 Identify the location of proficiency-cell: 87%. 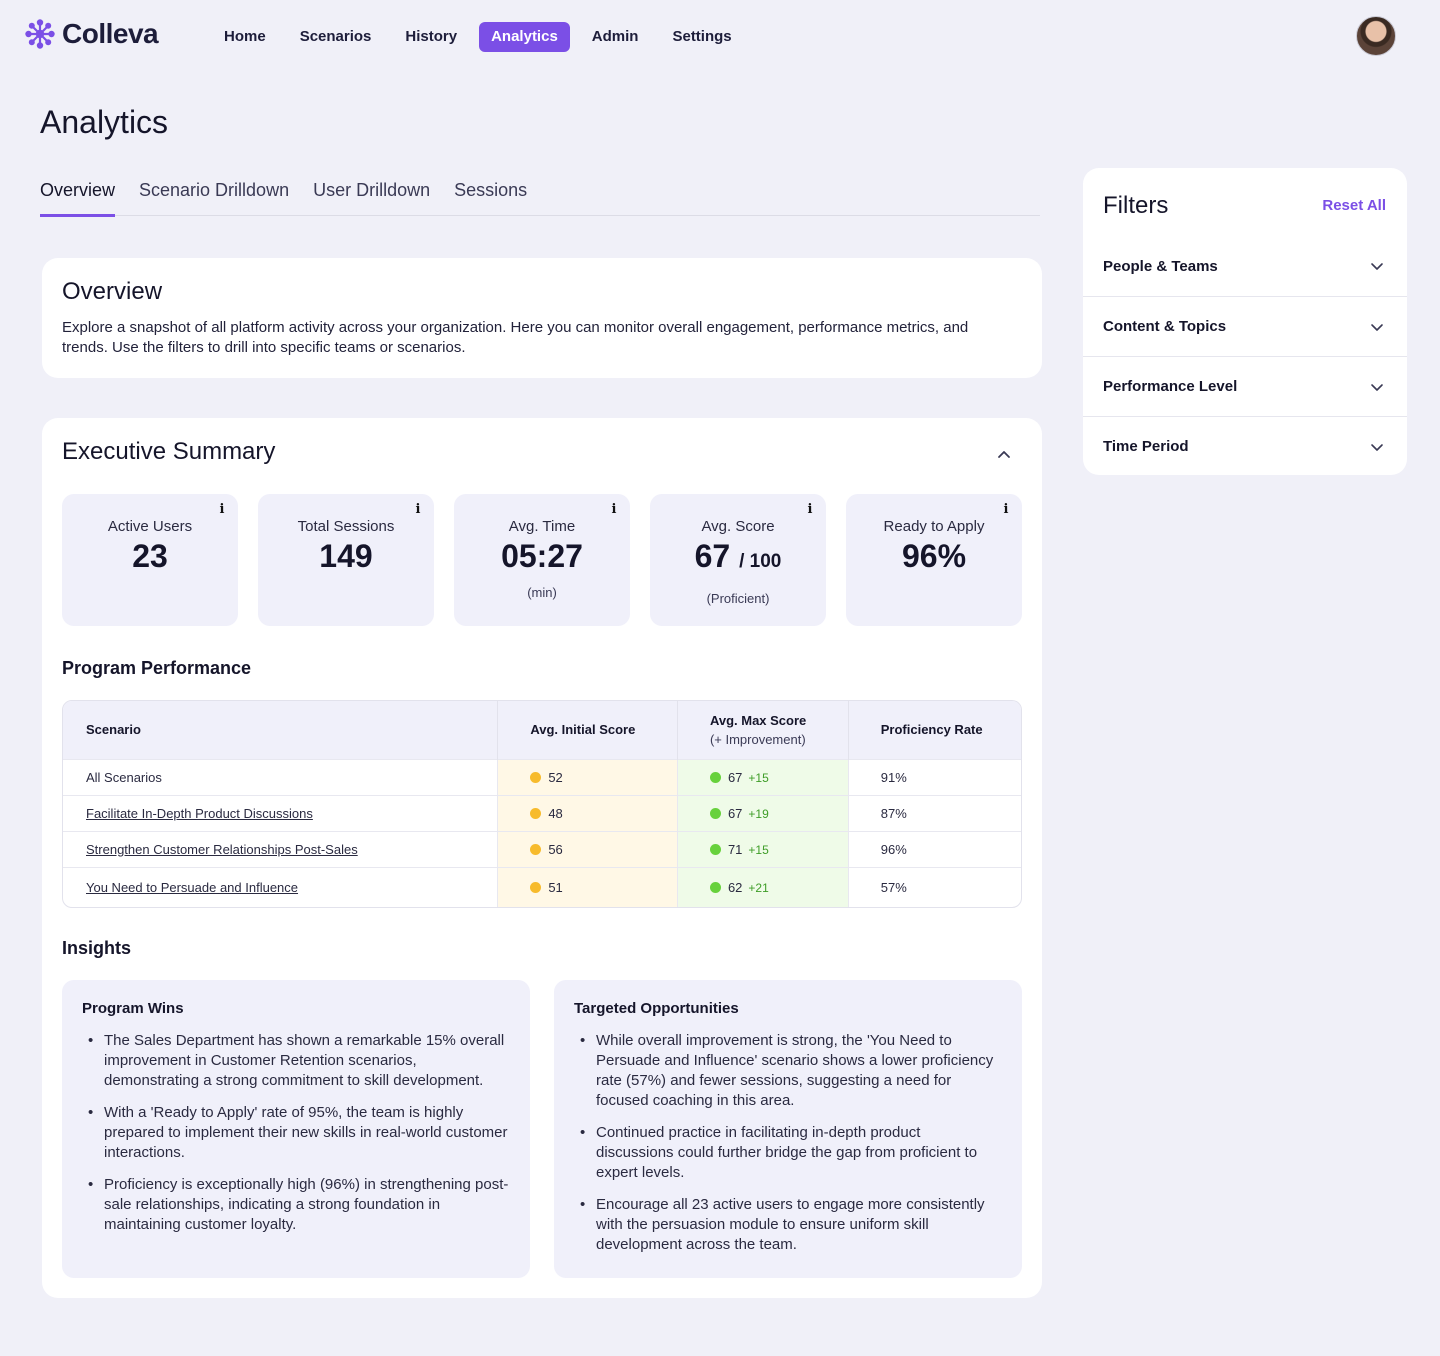
(934, 812).